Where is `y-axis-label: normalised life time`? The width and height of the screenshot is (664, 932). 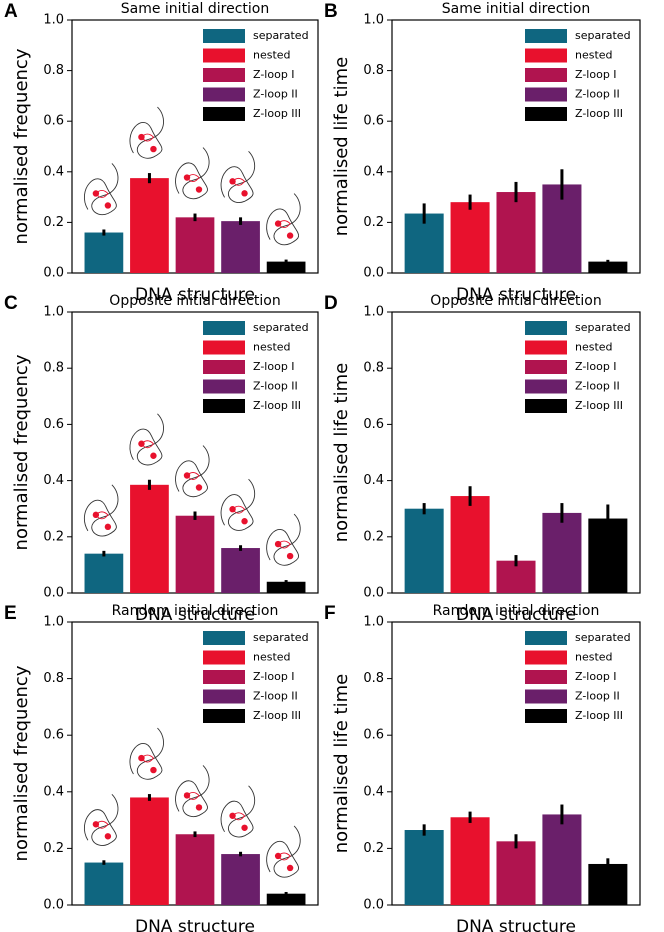
y-axis-label: normalised life time is located at coordinates (341, 452).